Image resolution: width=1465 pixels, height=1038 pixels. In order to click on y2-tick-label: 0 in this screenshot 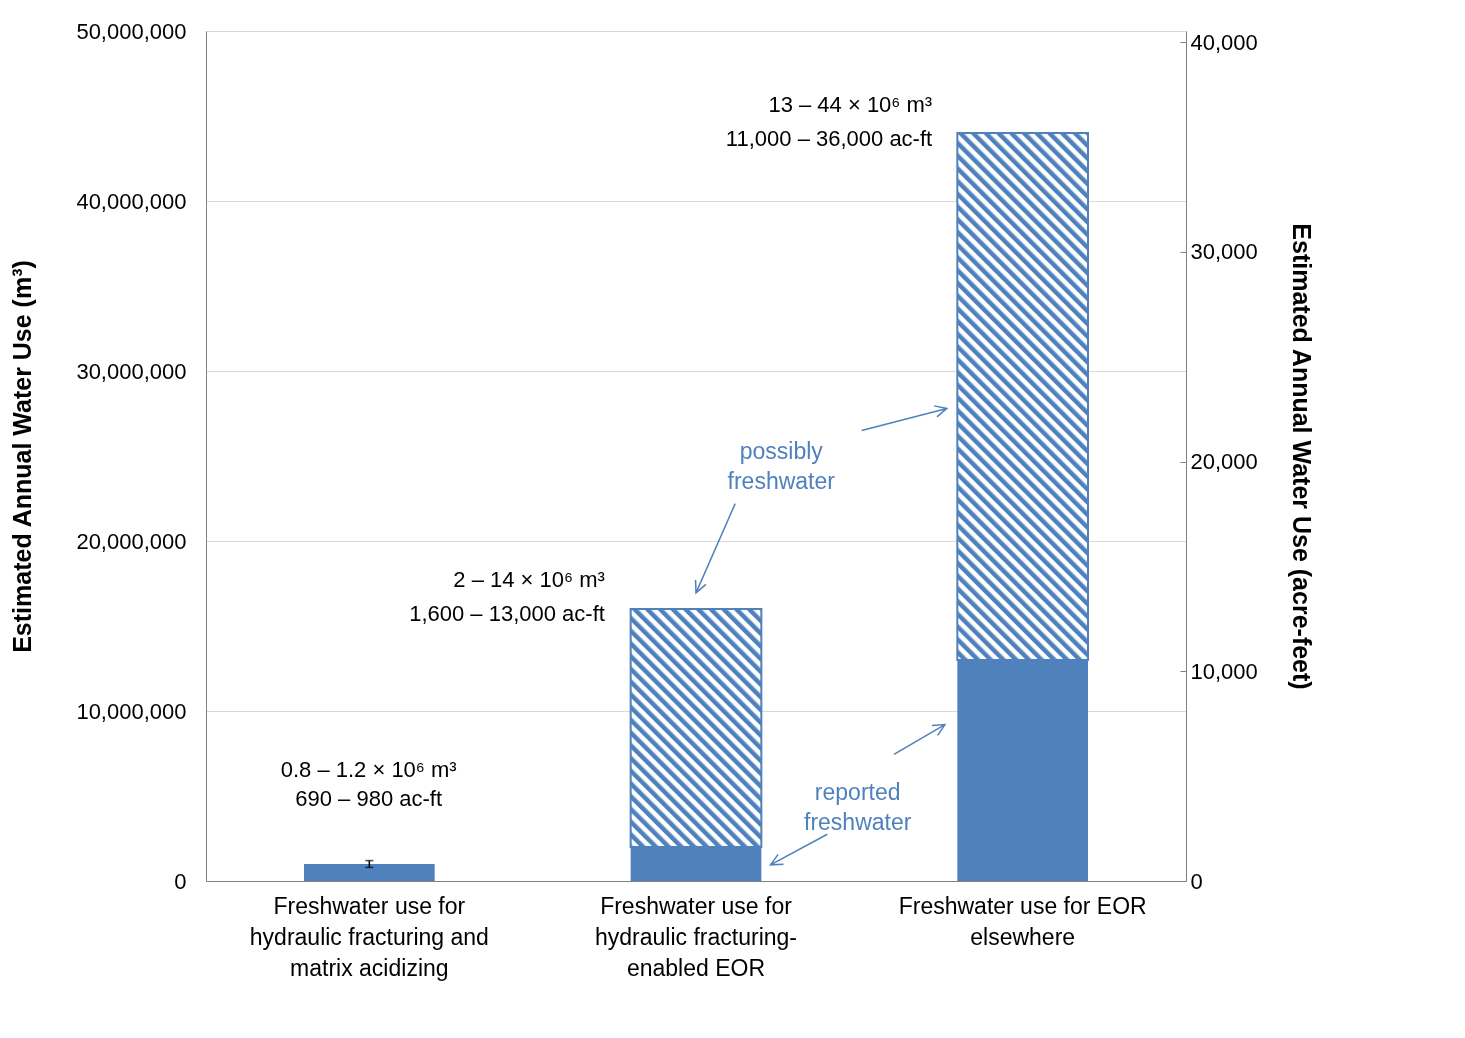, I will do `click(1196, 881)`.